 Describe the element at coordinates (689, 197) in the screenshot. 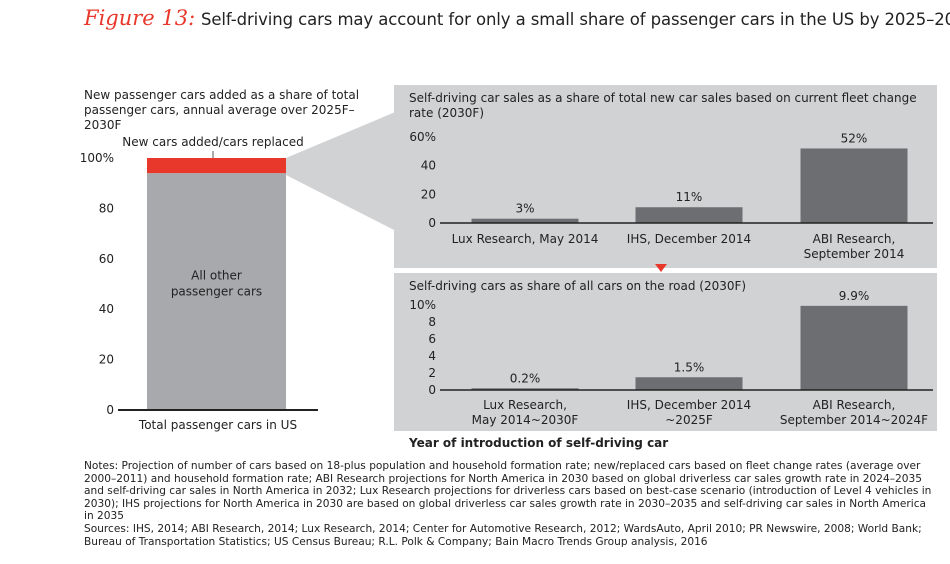

I see `top-chart-value-label: 11%` at that location.